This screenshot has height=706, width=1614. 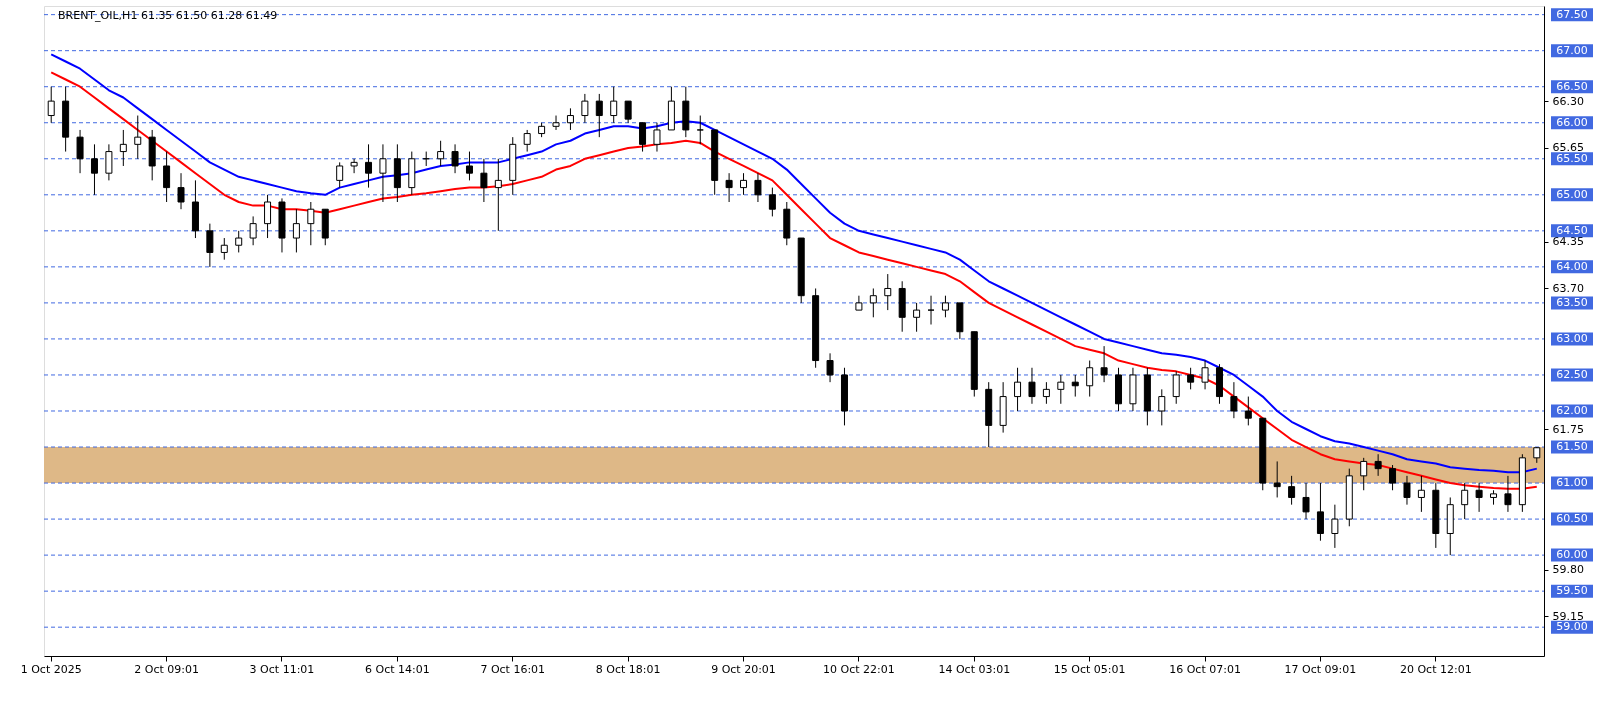 I want to click on y-tick-label: 59.80, so click(x=1568, y=570).